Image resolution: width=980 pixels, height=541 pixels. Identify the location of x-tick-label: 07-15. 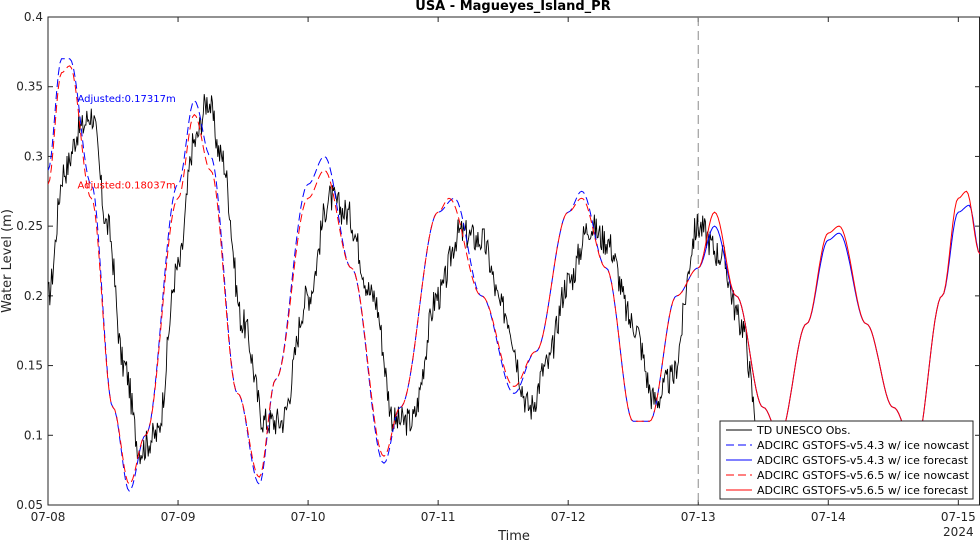
(958, 517).